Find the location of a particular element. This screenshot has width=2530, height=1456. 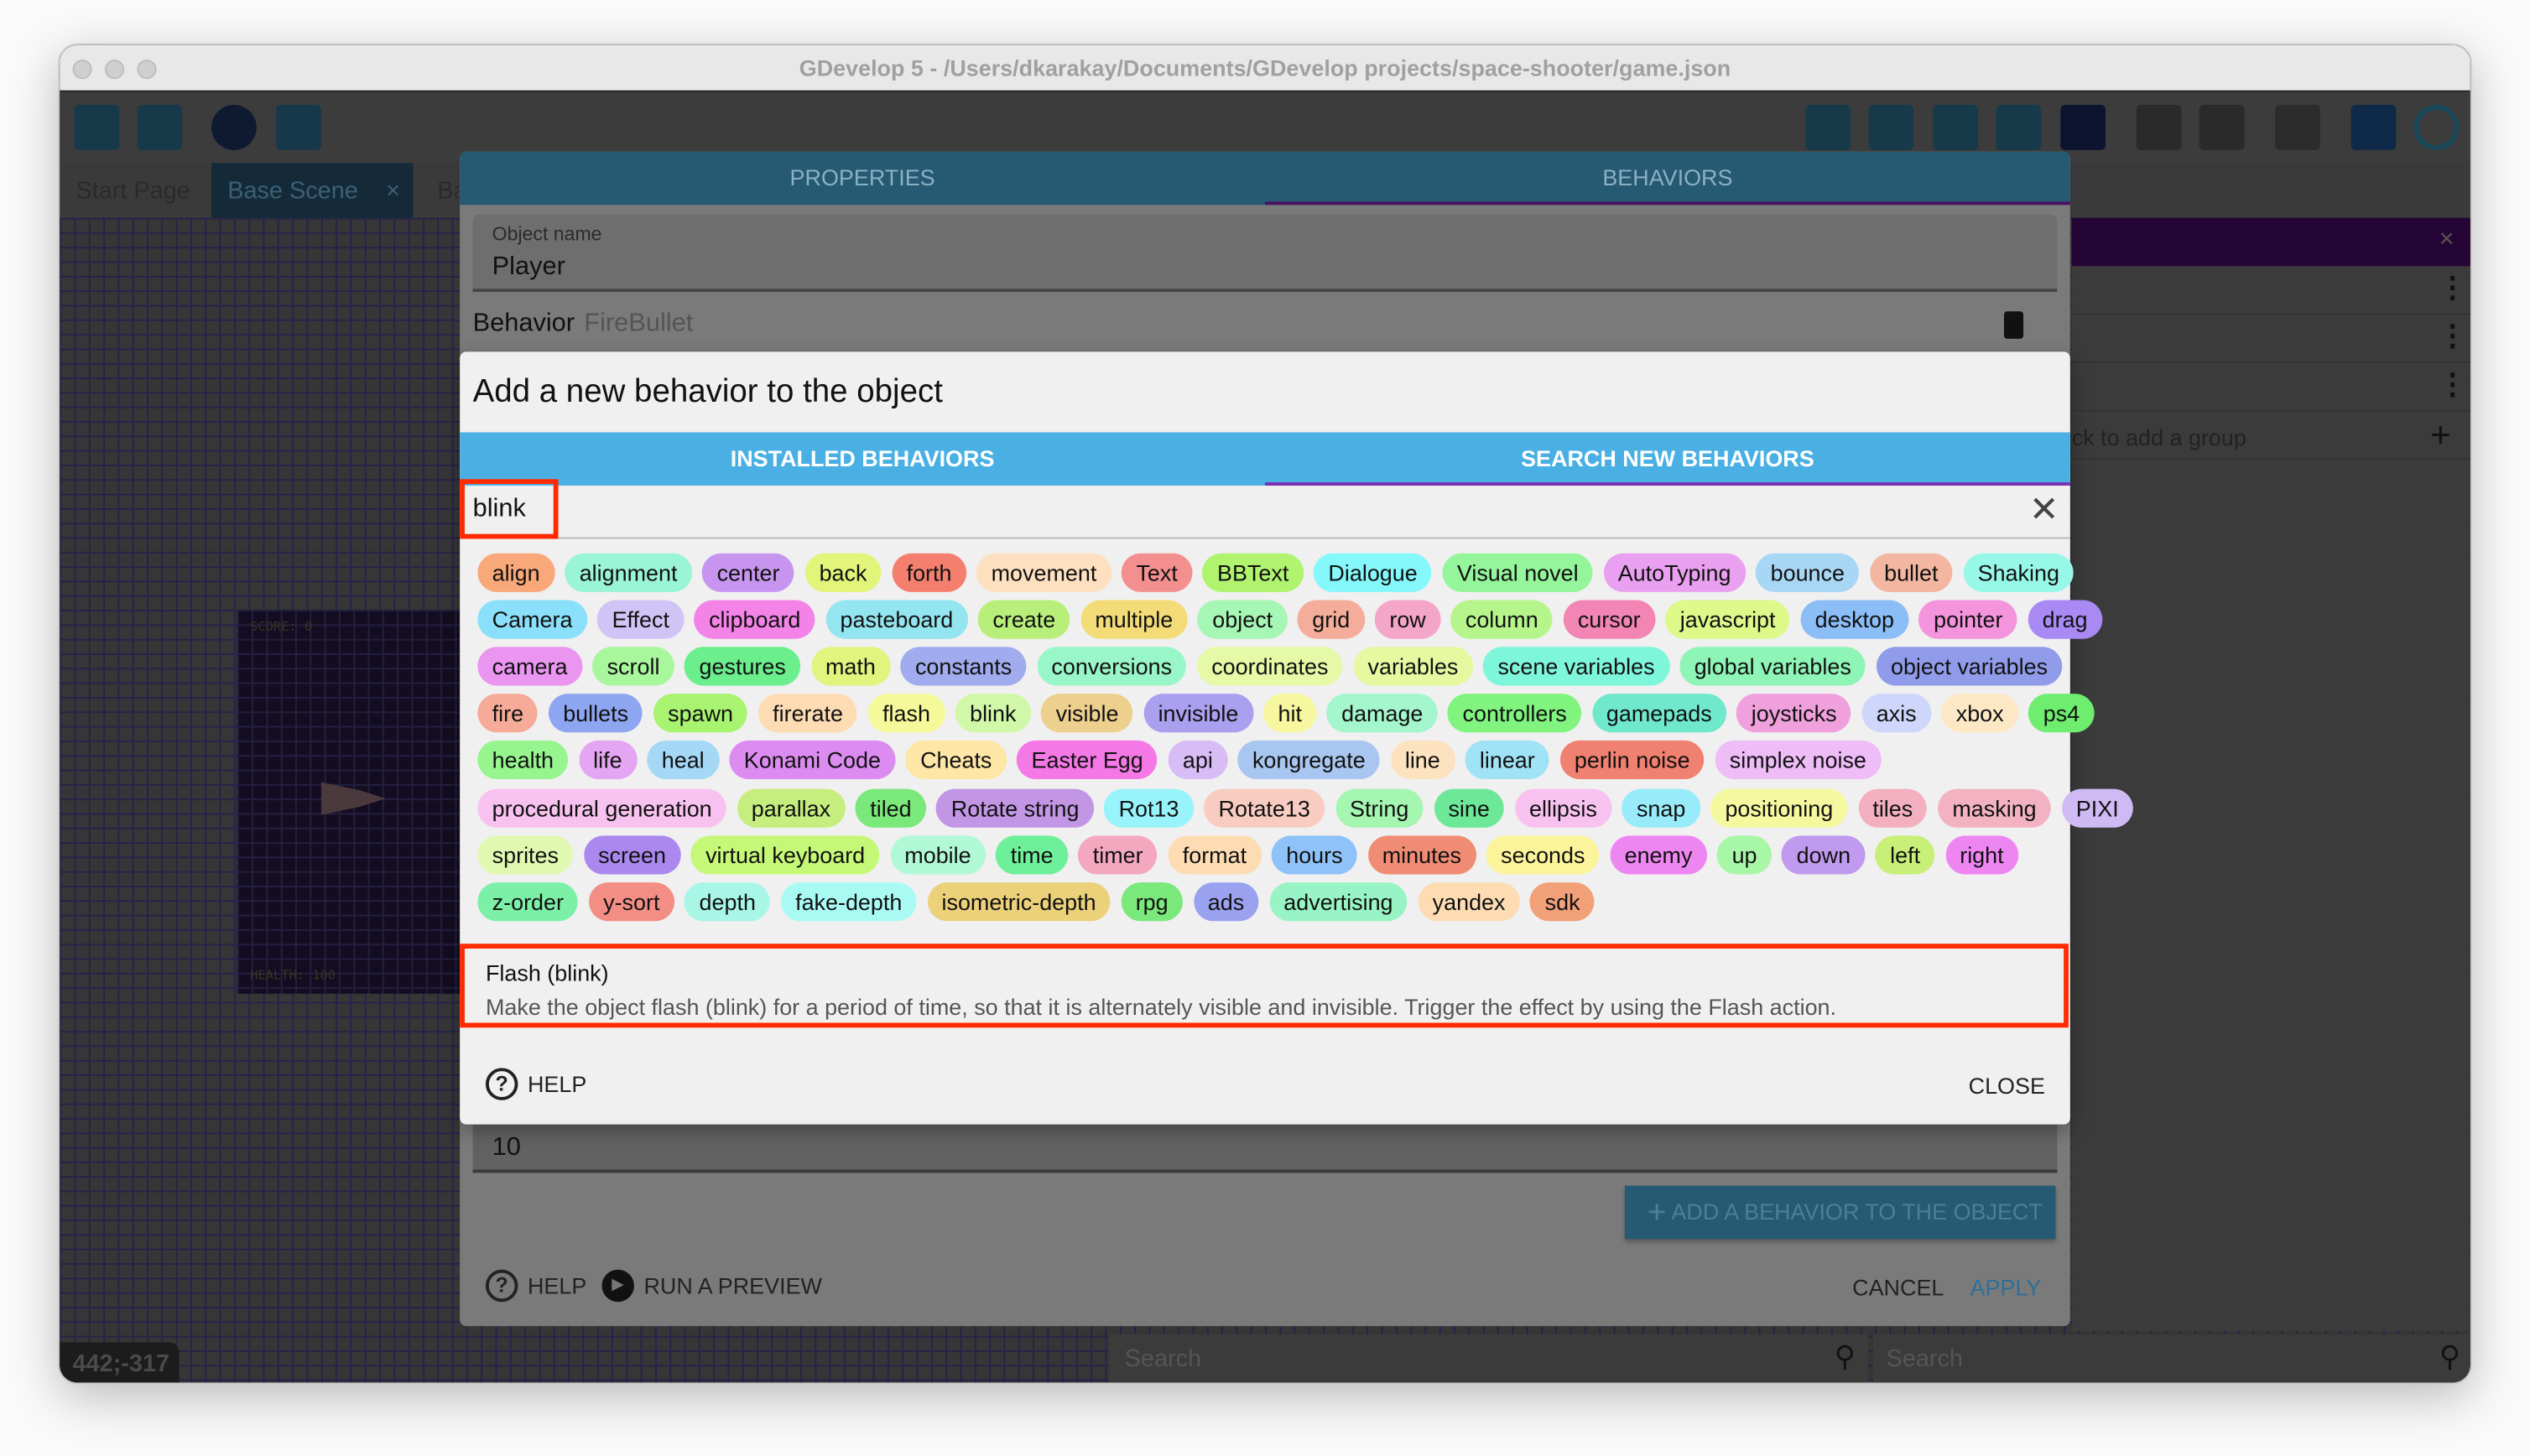

undo-icon is located at coordinates (2159, 128).